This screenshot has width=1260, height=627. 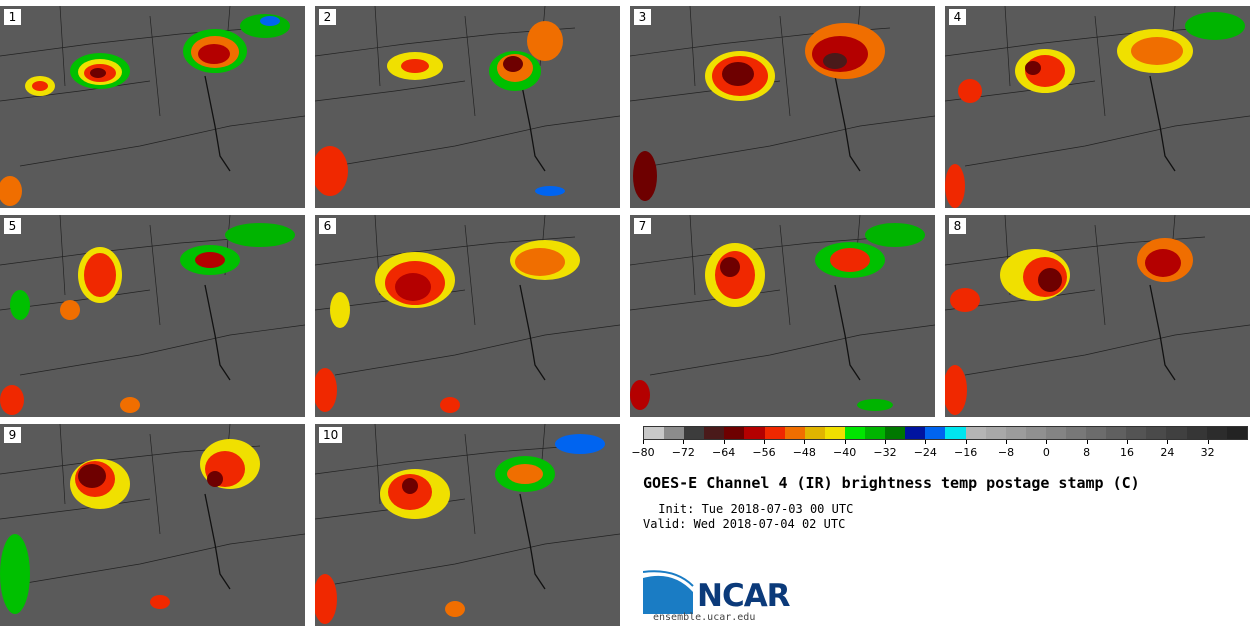 I want to click on colorbar, so click(x=945, y=433).